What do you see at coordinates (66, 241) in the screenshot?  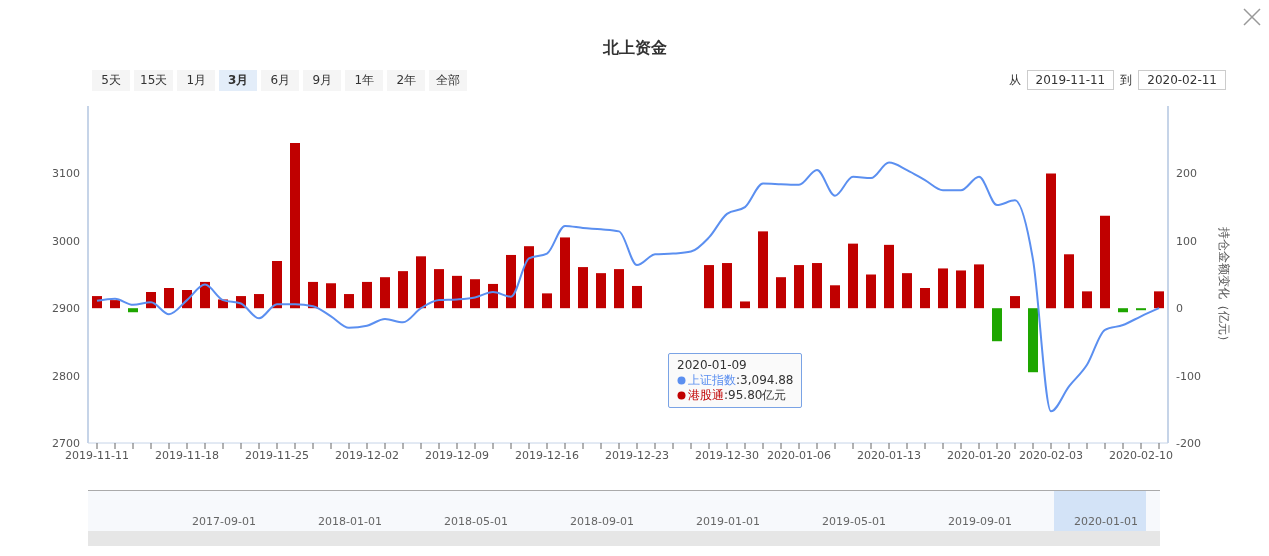 I see `y-tick-label: 3000` at bounding box center [66, 241].